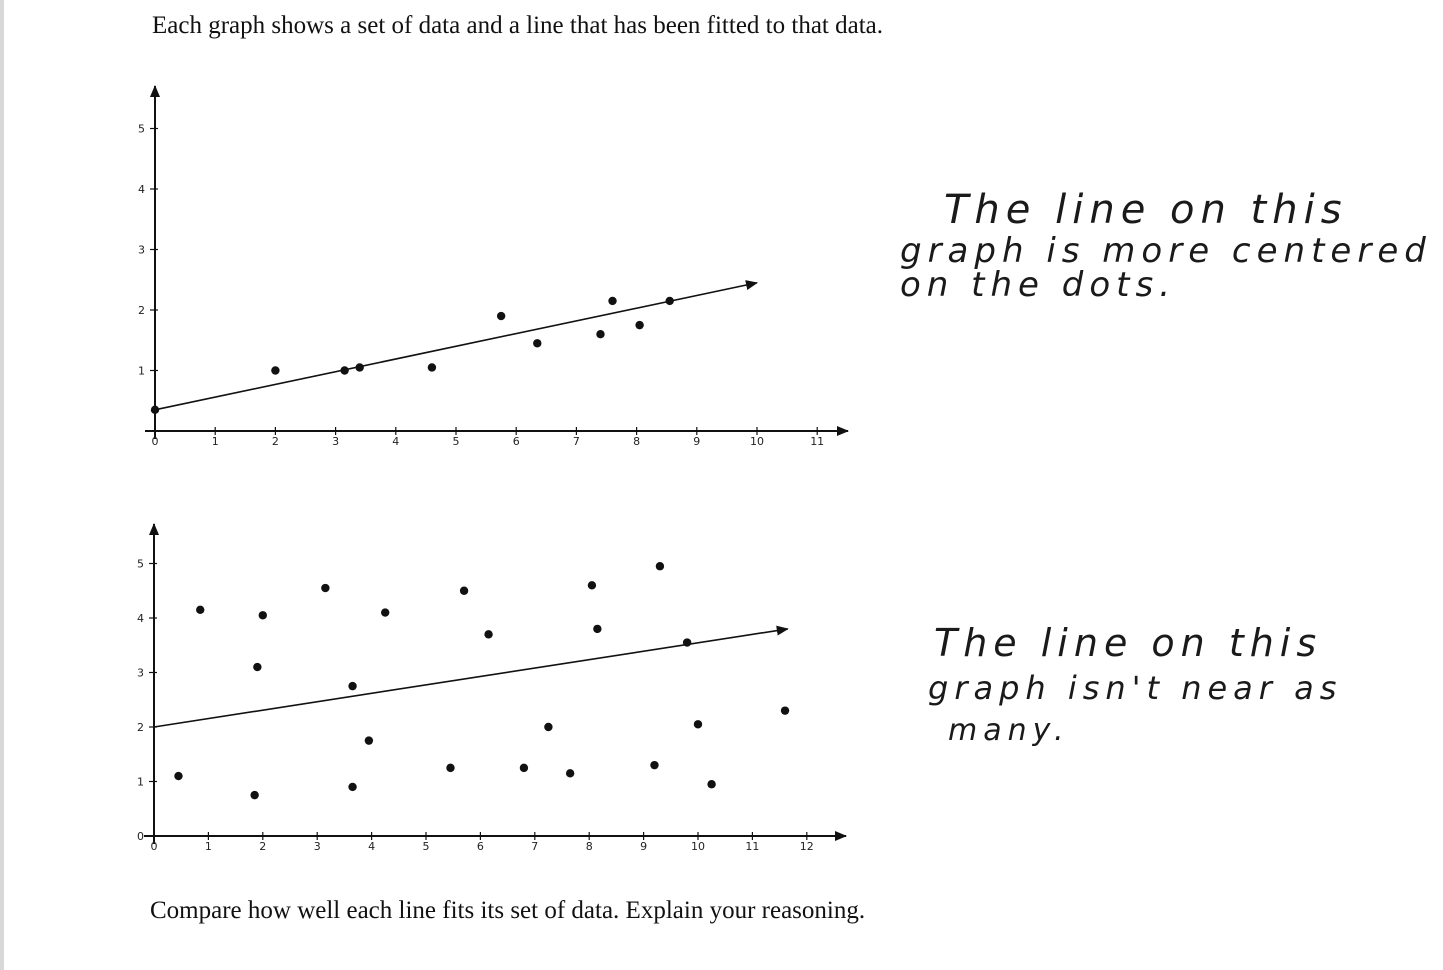 Image resolution: width=1443 pixels, height=970 pixels. I want to click on chart-2-x-tick-label: 10, so click(698, 846).